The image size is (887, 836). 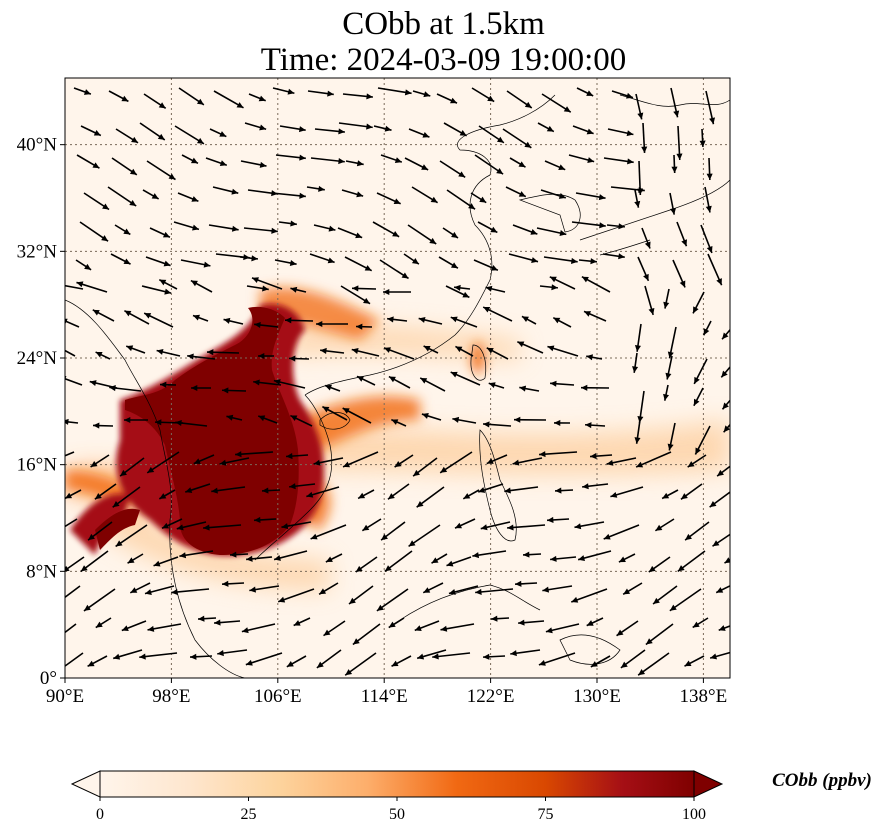 What do you see at coordinates (708, 784) in the screenshot?
I see `colorbar-extend-high` at bounding box center [708, 784].